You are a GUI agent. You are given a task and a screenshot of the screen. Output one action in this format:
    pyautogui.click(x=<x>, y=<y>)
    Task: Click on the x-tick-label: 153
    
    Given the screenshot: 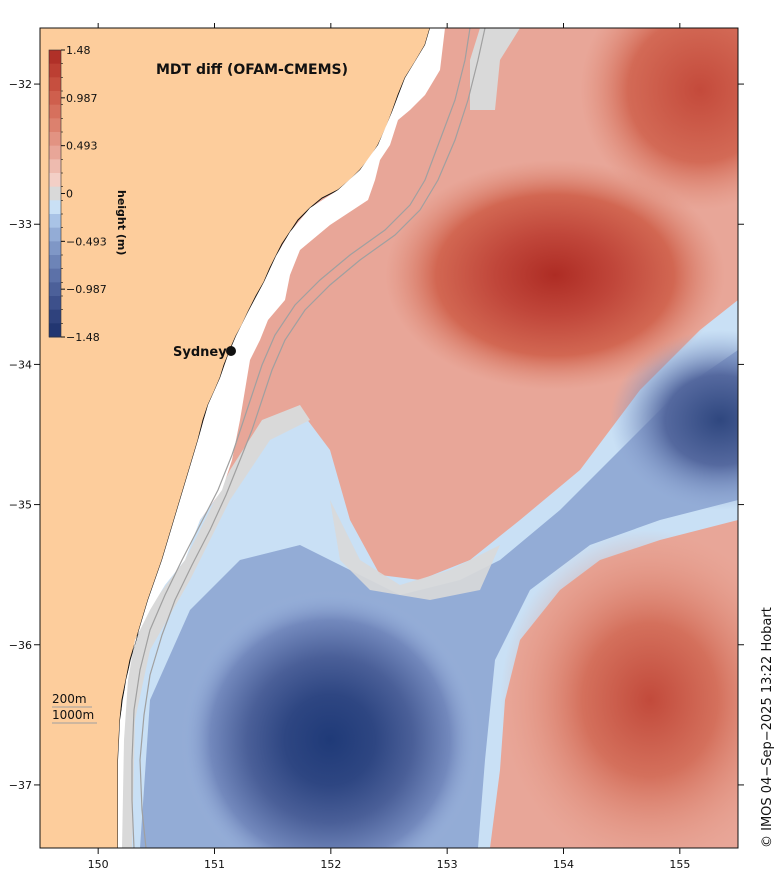 What is the action you would take?
    pyautogui.click(x=447, y=864)
    